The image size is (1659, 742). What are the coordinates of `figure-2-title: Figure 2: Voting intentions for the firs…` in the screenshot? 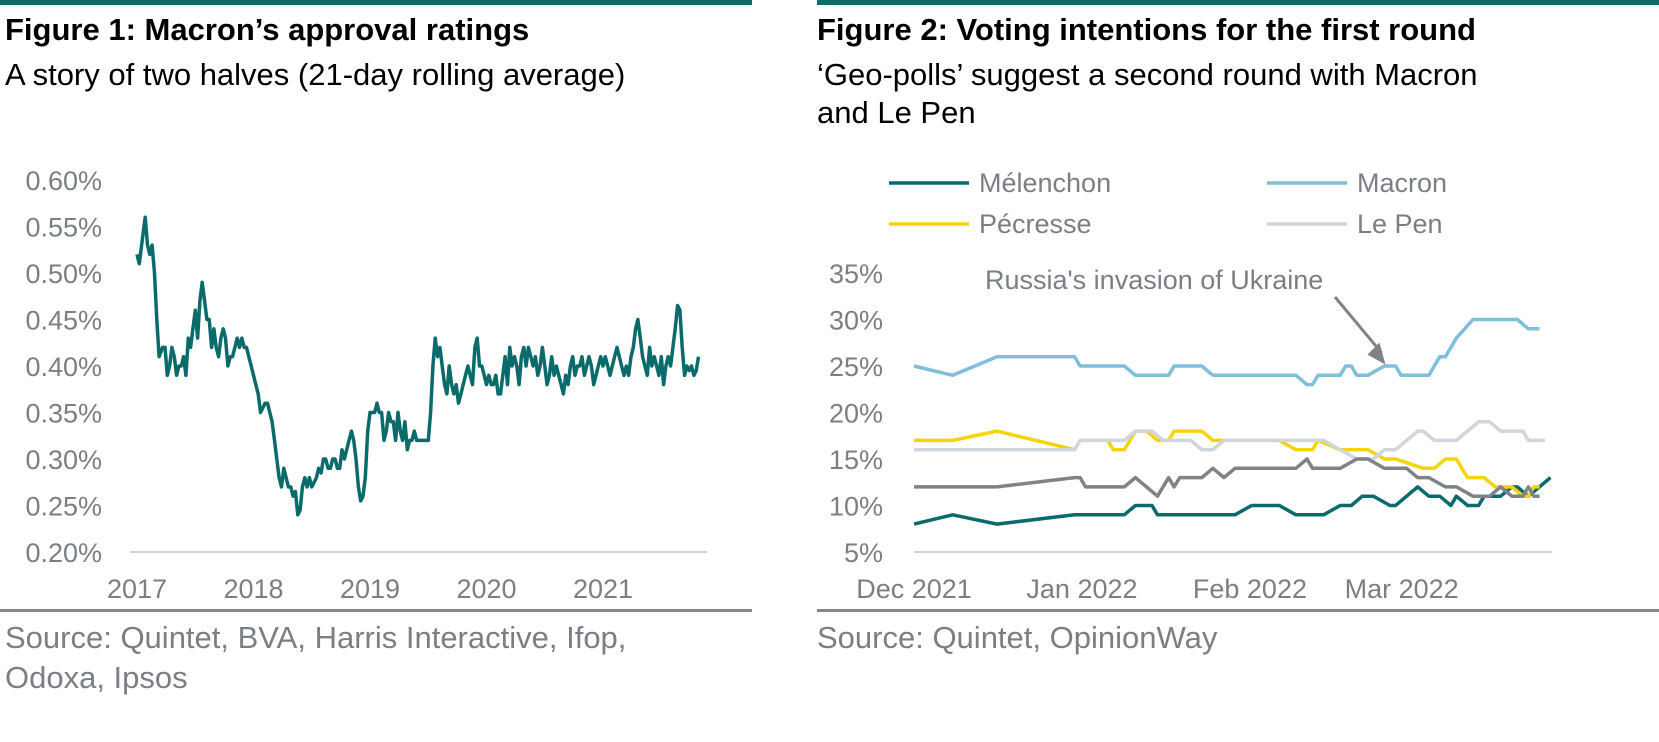 It's located at (1146, 29).